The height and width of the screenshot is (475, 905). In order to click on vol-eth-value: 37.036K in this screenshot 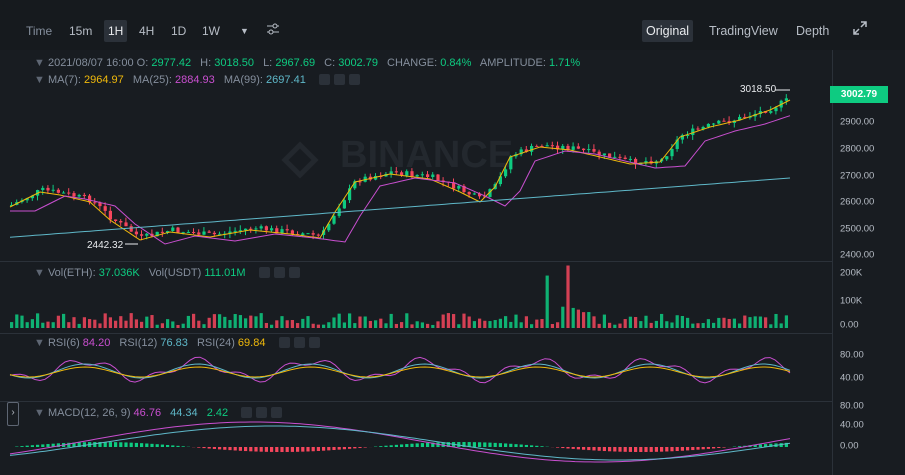, I will do `click(119, 273)`.